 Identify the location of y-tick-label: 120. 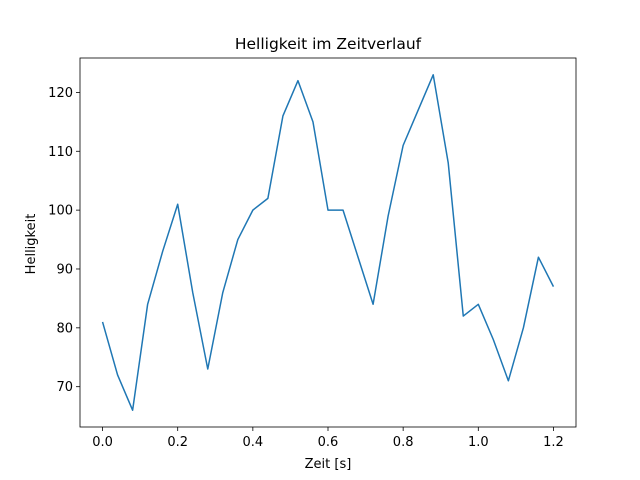
(60, 93).